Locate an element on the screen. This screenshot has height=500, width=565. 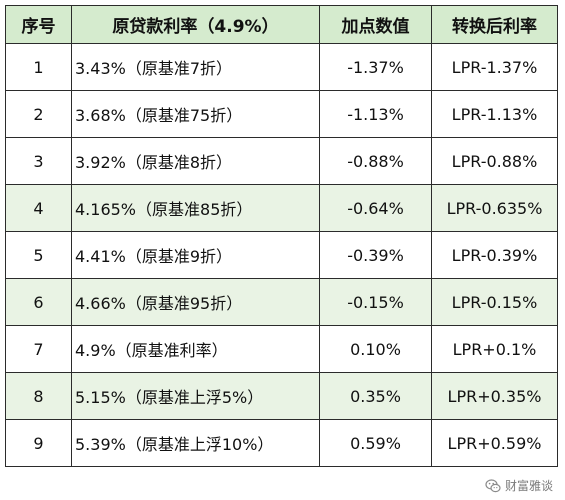
table-header-row: 序号 原贷款利率（4.9%） 加点数值 转换后利率 is located at coordinates (281, 24).